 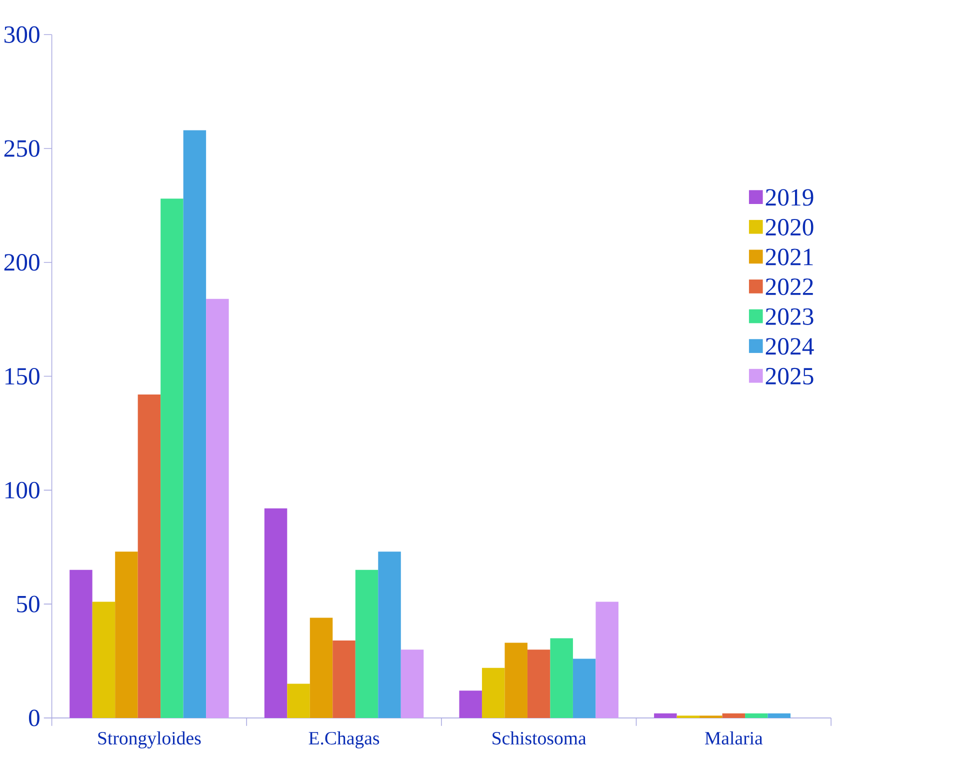 I want to click on y-tick-label: 100, so click(x=22, y=490).